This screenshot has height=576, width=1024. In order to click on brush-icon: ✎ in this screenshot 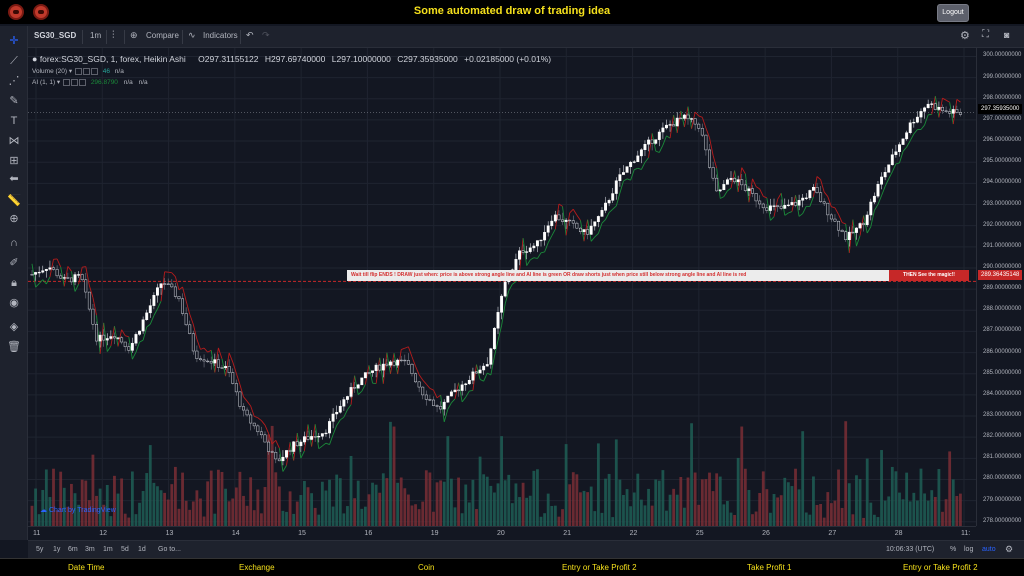, I will do `click(14, 101)`.